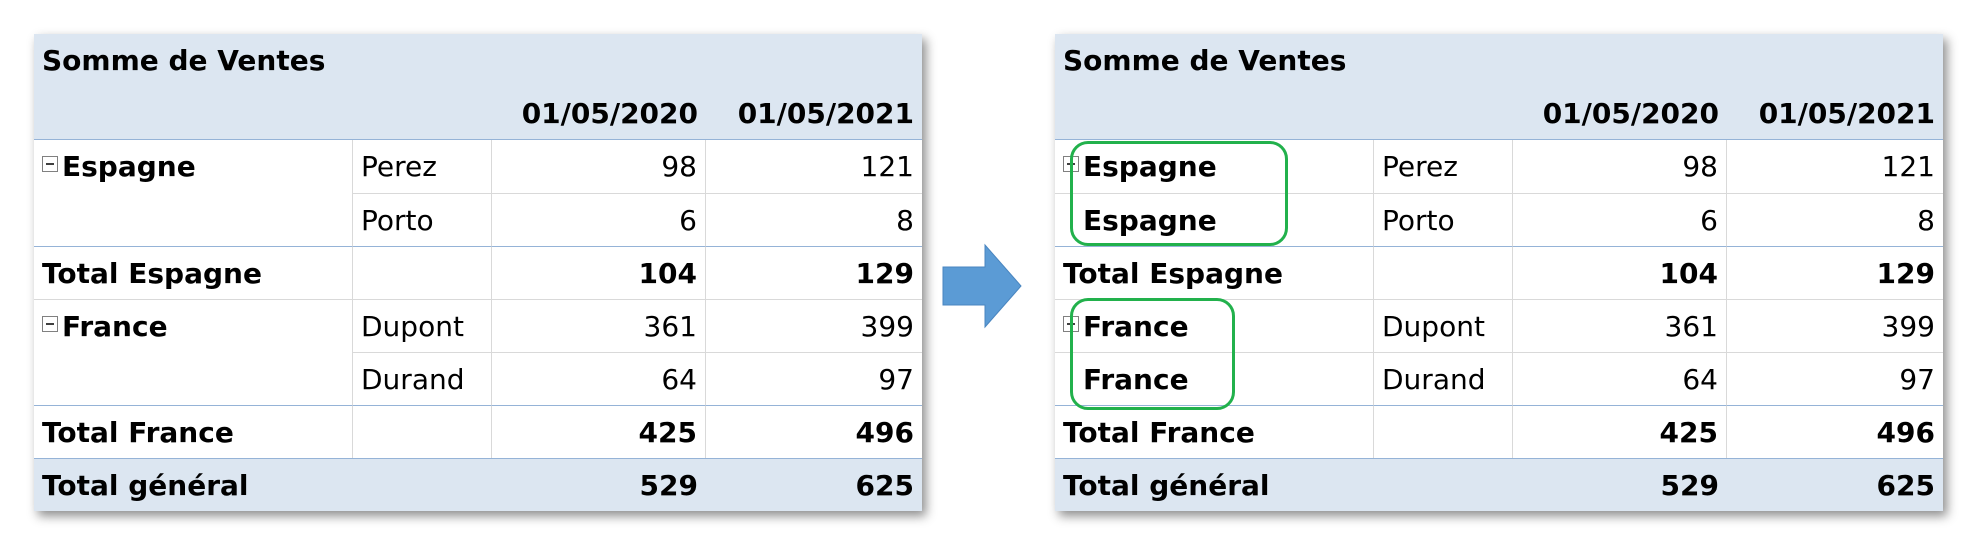  What do you see at coordinates (982, 286) in the screenshot?
I see `arrow` at bounding box center [982, 286].